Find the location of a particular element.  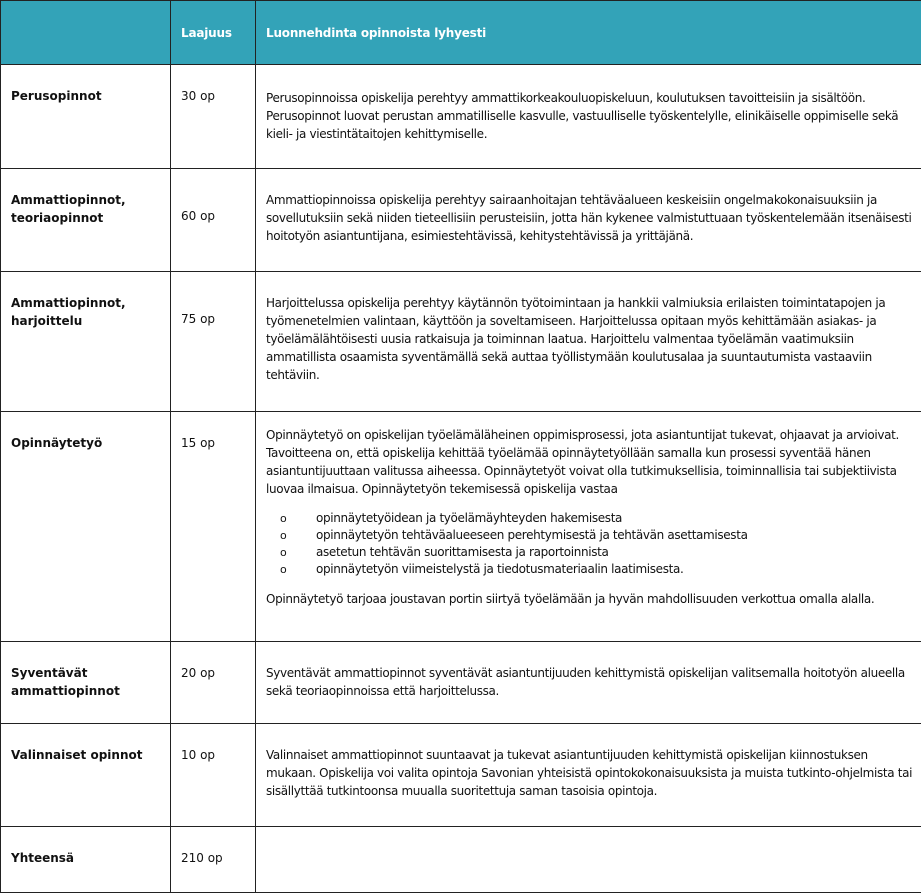

header-row: Laajuus Luonnehdinta opinnoista lyhyesti is located at coordinates (460, 32).